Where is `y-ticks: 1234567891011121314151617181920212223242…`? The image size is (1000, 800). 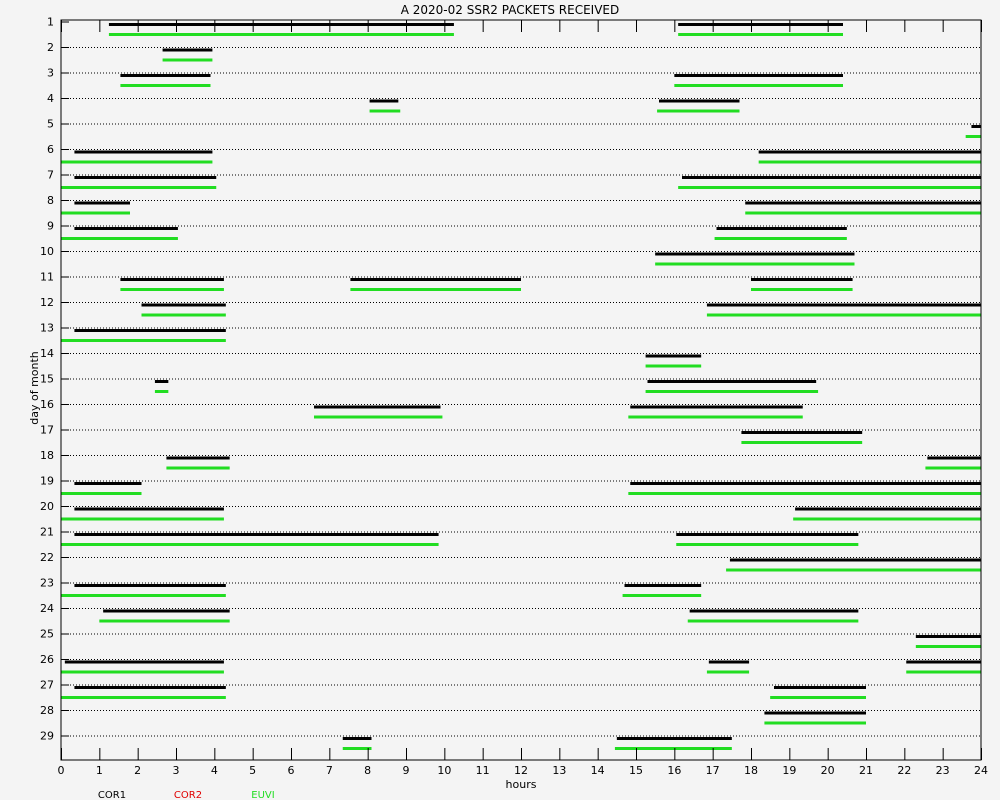
y-ticks: 1234567891011121314151617181920212223242… is located at coordinates (54, 379).